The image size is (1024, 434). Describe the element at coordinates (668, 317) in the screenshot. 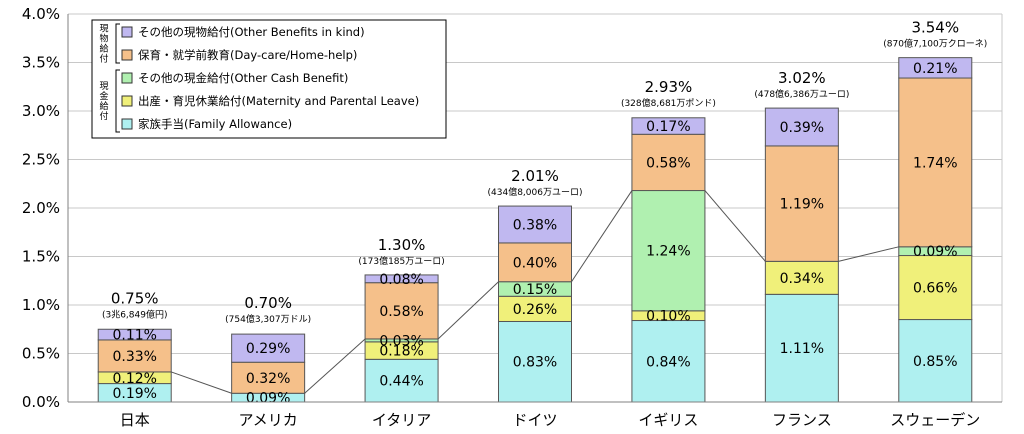

I see `segment-label: 0.10%` at that location.